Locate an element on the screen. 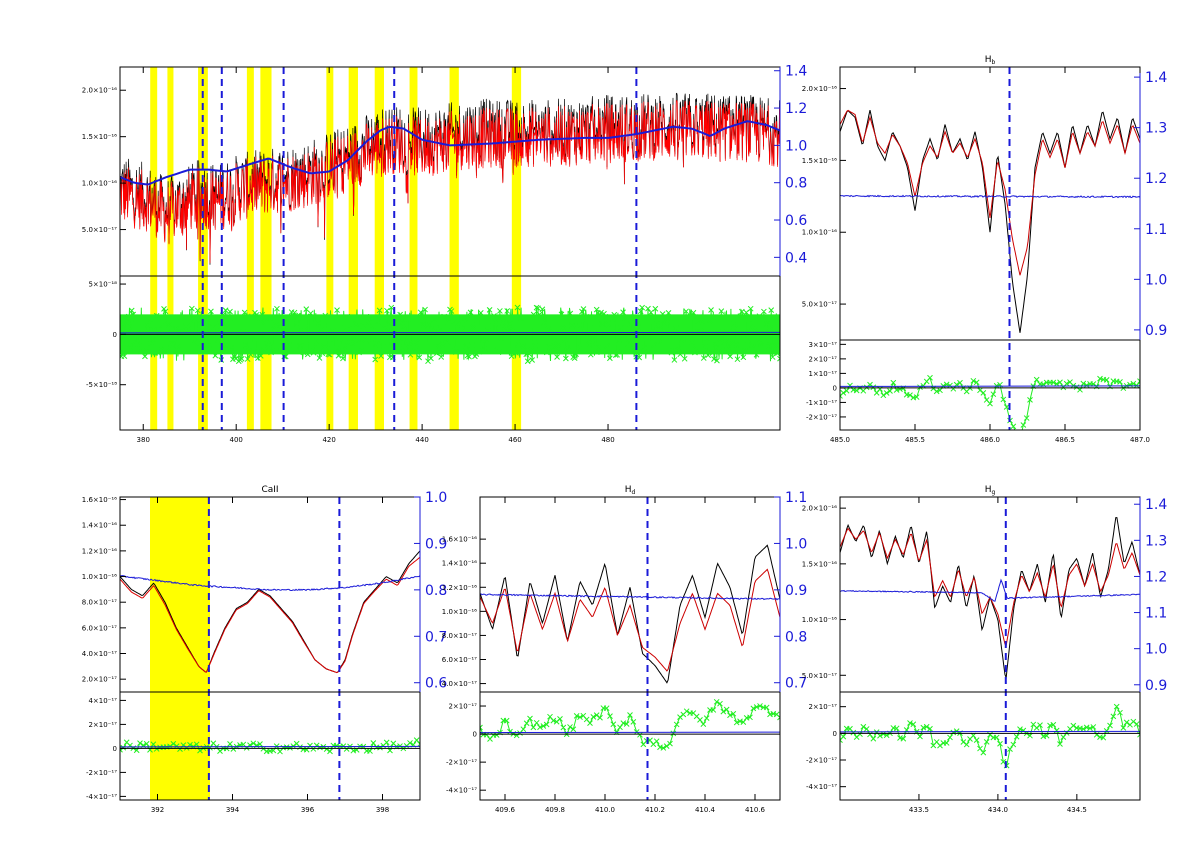 Image resolution: width=1200 pixels, height=860 pixels. x-tick-label: 400 is located at coordinates (236, 440).